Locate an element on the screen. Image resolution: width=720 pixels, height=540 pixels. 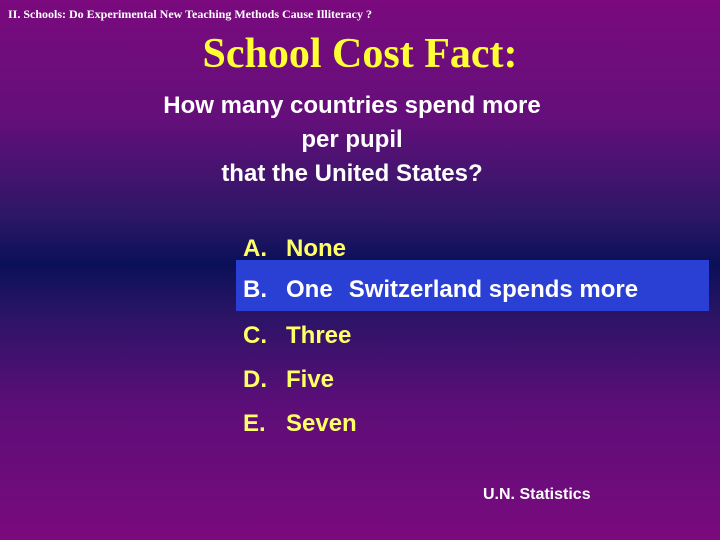
answer-highlight is located at coordinates (472, 285).